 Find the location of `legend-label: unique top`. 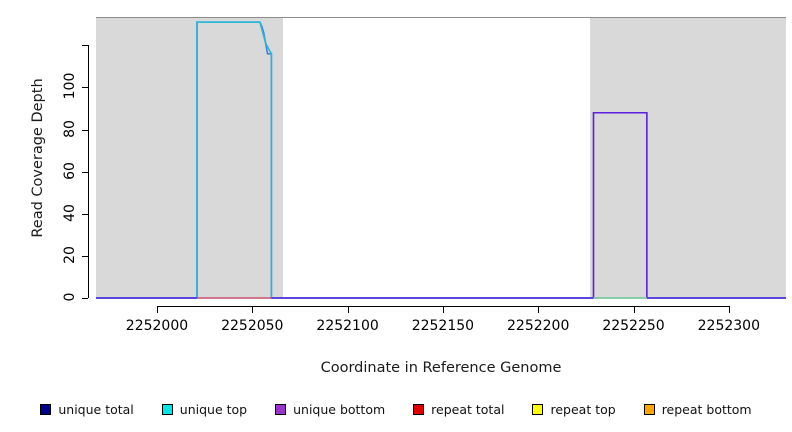

legend-label: unique top is located at coordinates (213, 409).